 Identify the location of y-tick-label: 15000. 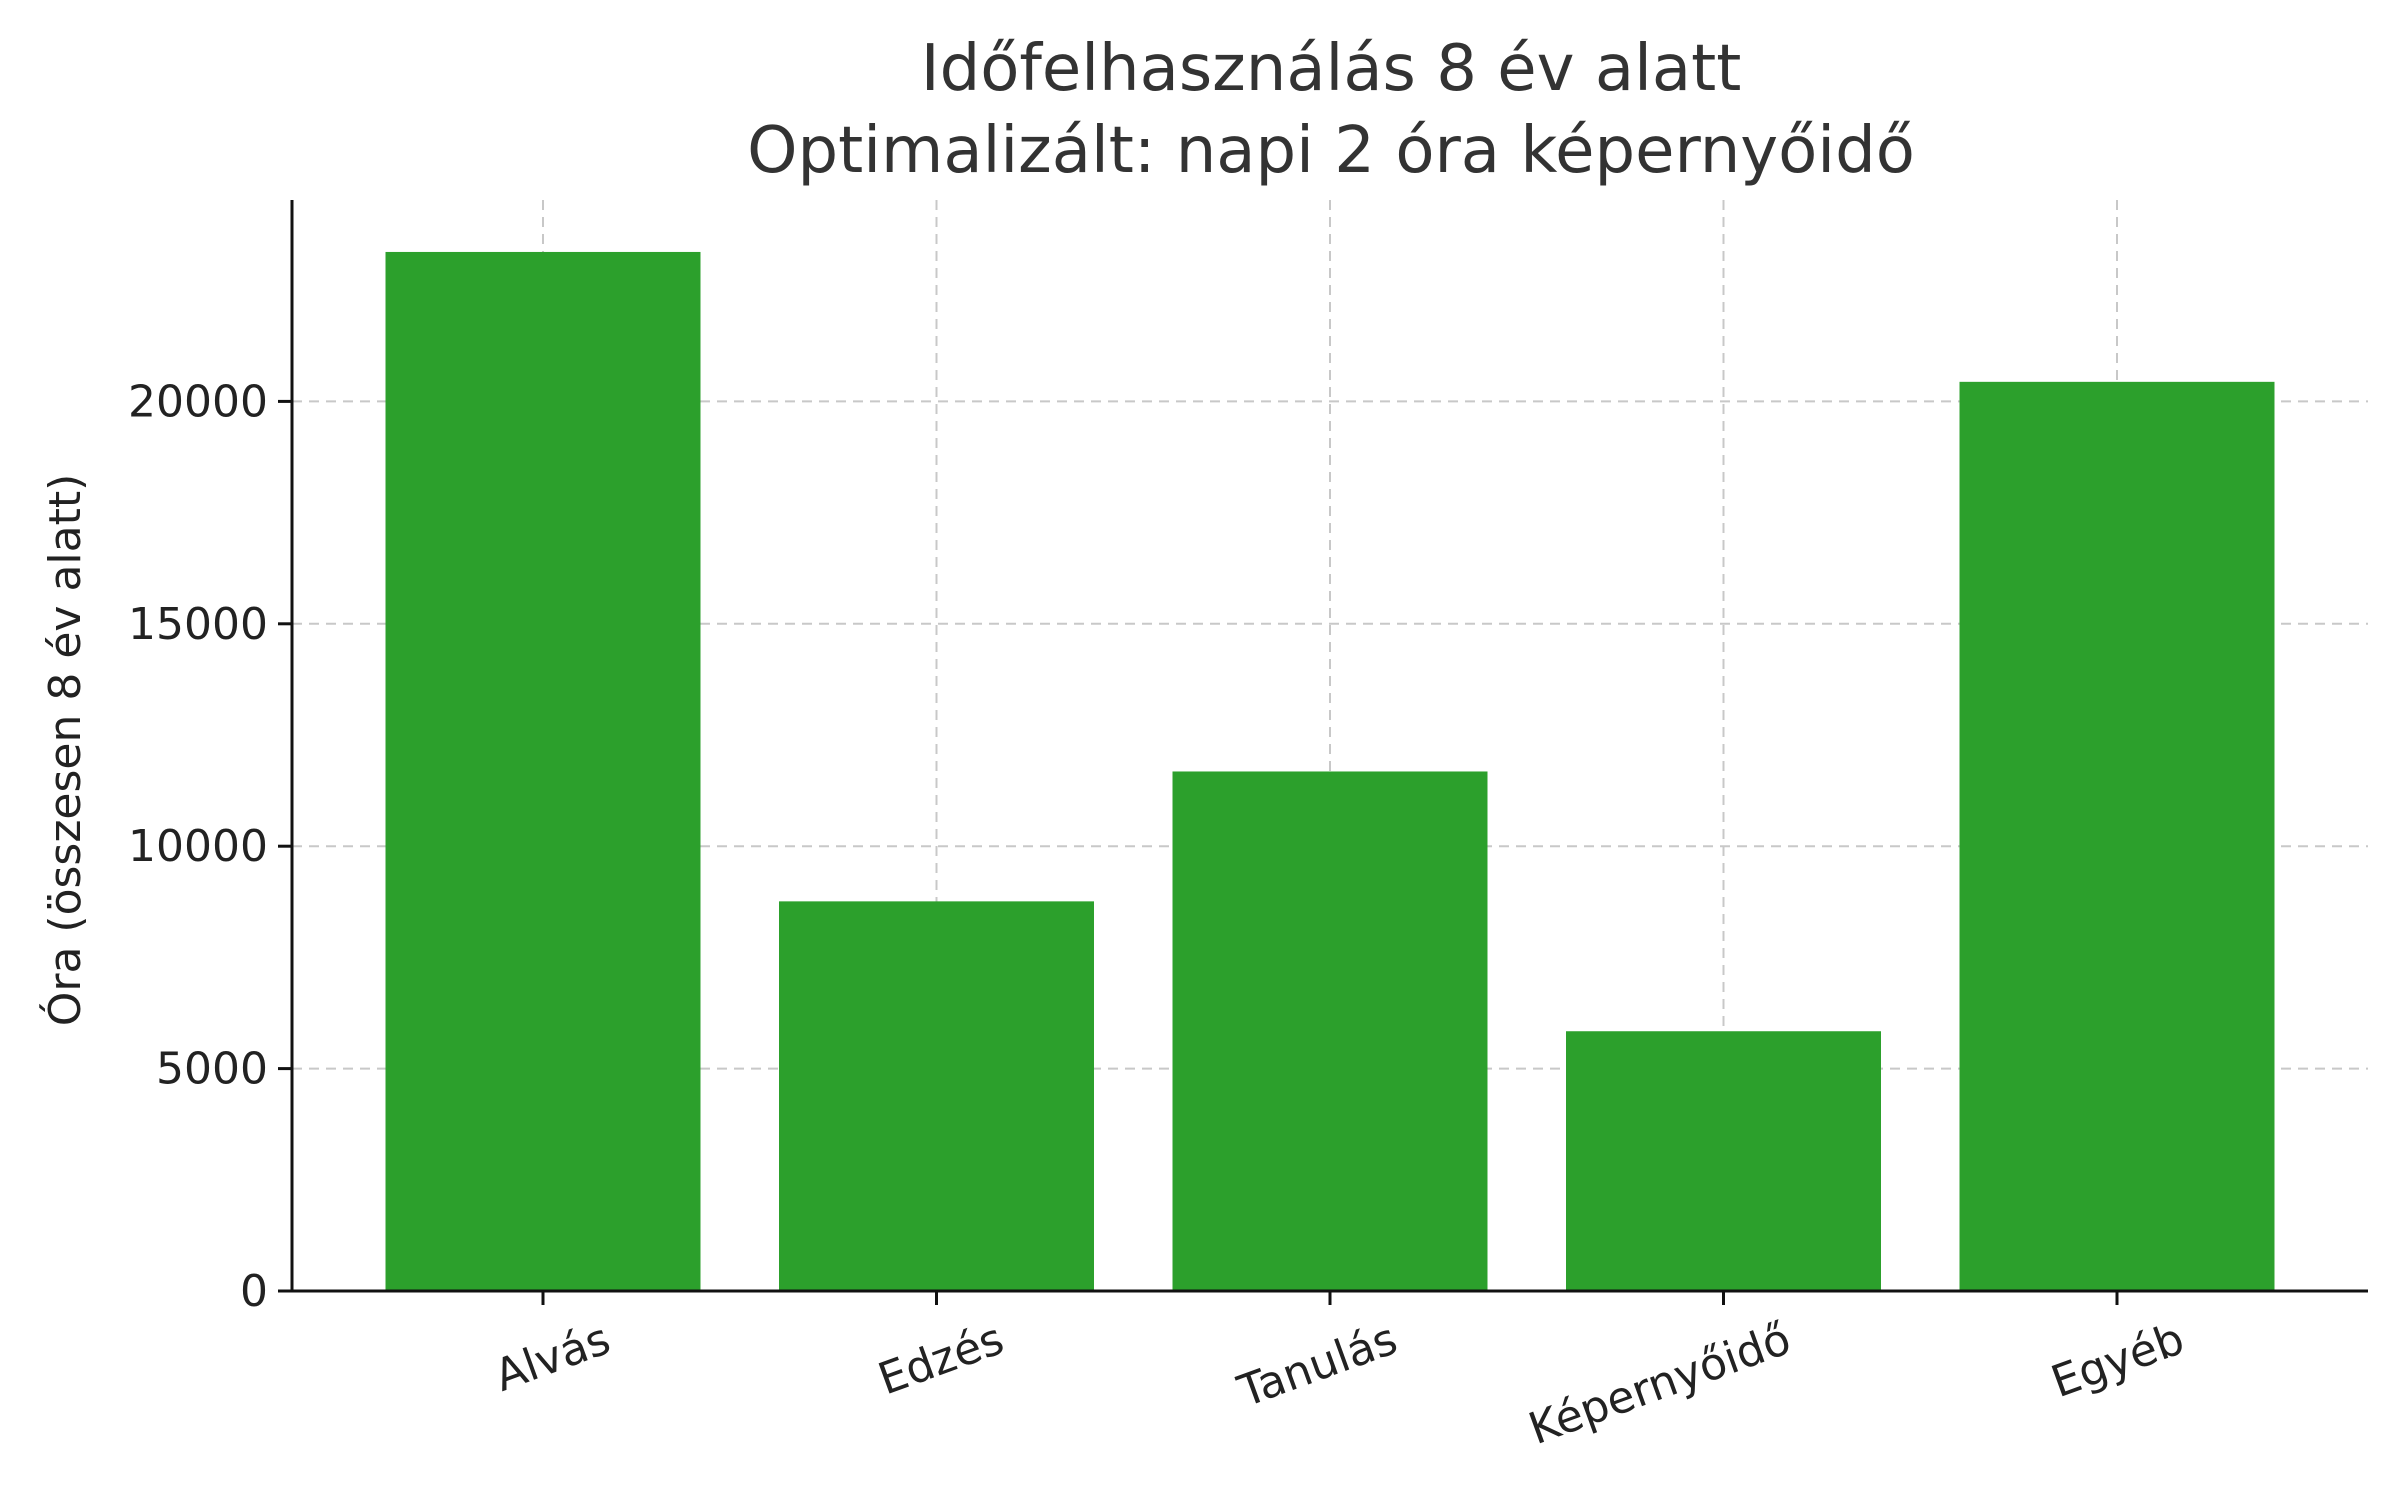
(198, 624).